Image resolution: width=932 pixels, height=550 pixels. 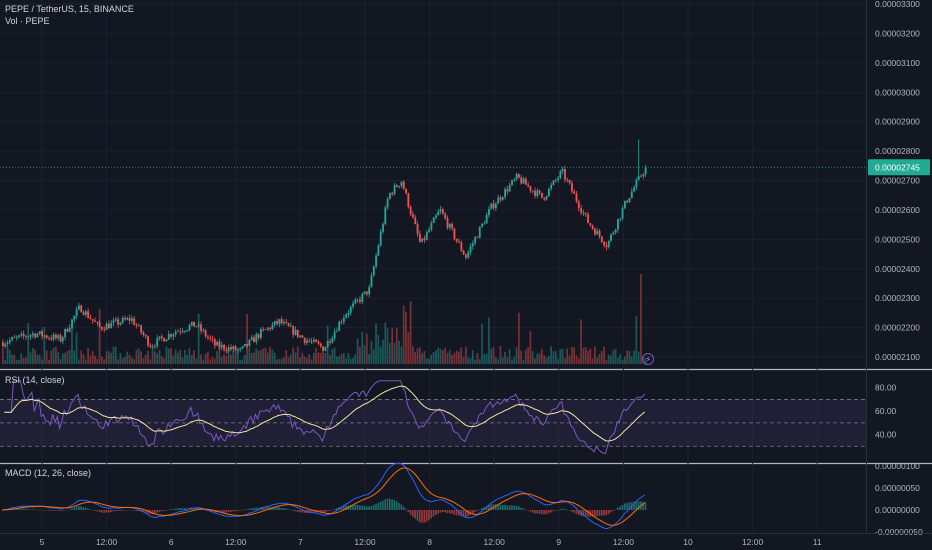 What do you see at coordinates (27, 21) in the screenshot?
I see `volume-legend: Vol · PEPE` at bounding box center [27, 21].